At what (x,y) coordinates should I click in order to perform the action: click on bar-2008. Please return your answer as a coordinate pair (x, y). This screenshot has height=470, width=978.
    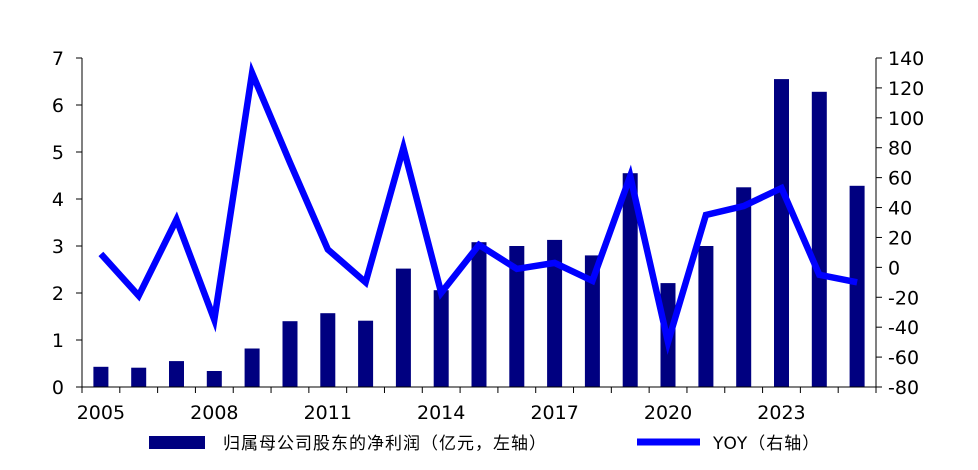
    Looking at the image, I should click on (214, 379).